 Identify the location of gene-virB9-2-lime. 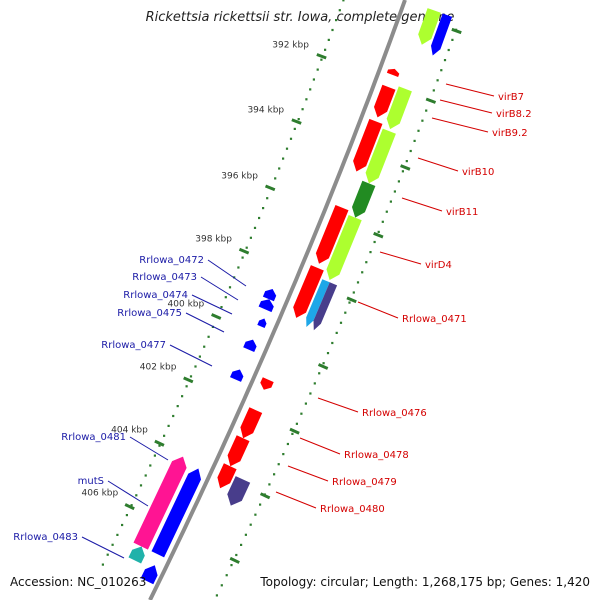
(380, 156).